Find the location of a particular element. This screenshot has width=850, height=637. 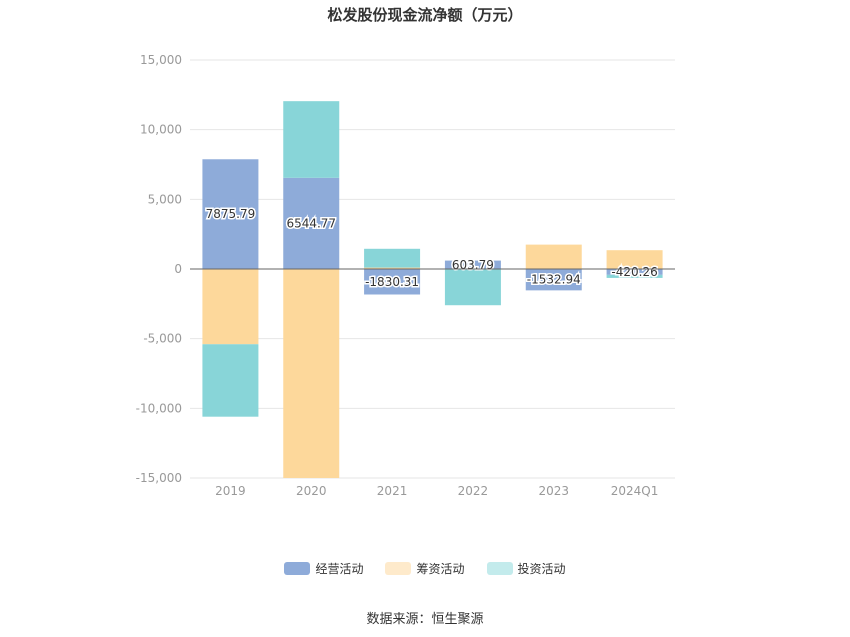

y-tick-label: 0 is located at coordinates (178, 269).